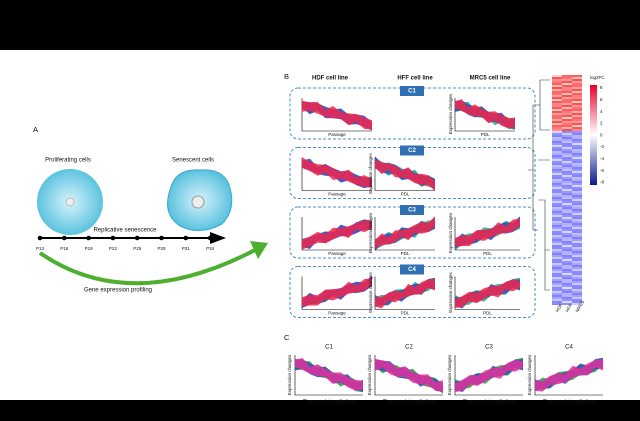 The image size is (640, 421). I want to click on x-axis-label: Passage, so click(337, 313).